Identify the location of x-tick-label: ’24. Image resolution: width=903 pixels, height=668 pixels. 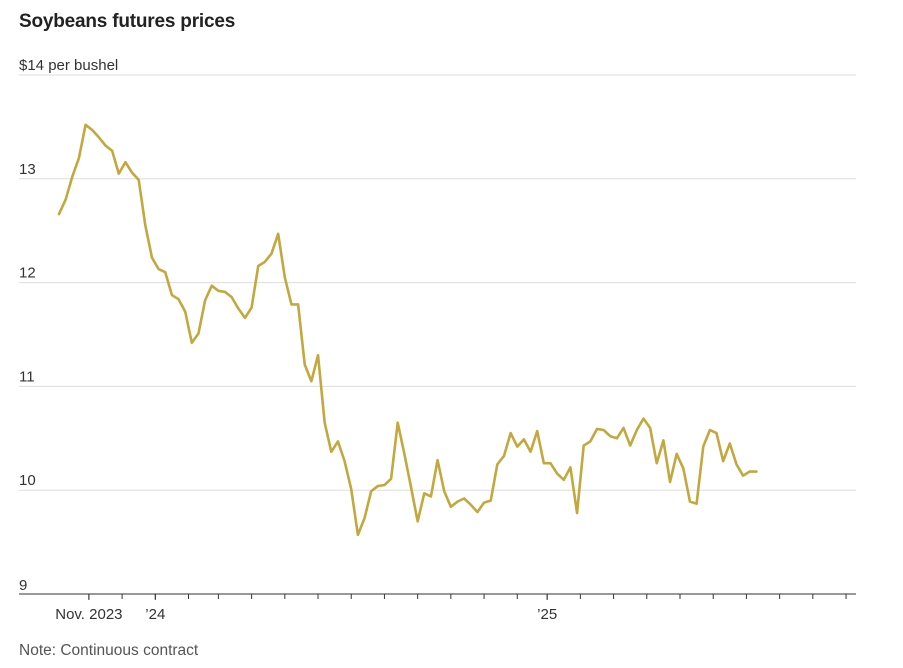
(155, 614).